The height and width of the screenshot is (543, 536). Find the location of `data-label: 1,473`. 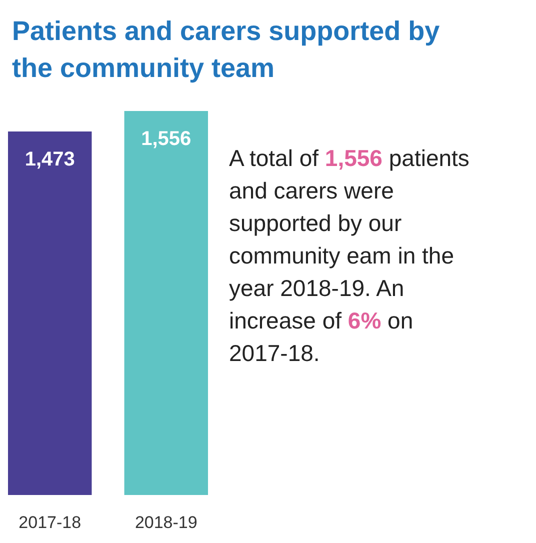

data-label: 1,473 is located at coordinates (49, 159).